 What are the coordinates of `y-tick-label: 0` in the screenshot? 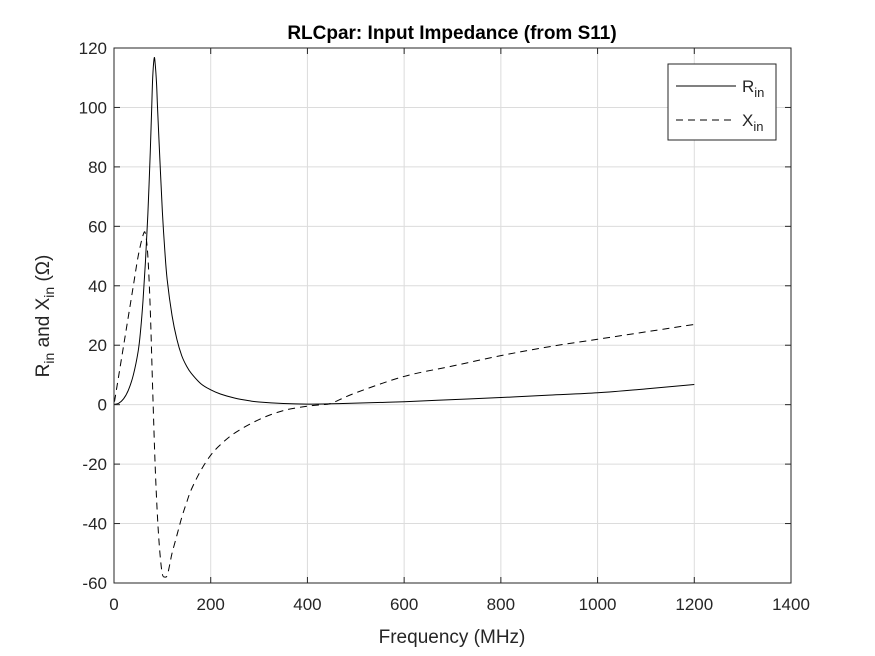 It's located at (102, 405).